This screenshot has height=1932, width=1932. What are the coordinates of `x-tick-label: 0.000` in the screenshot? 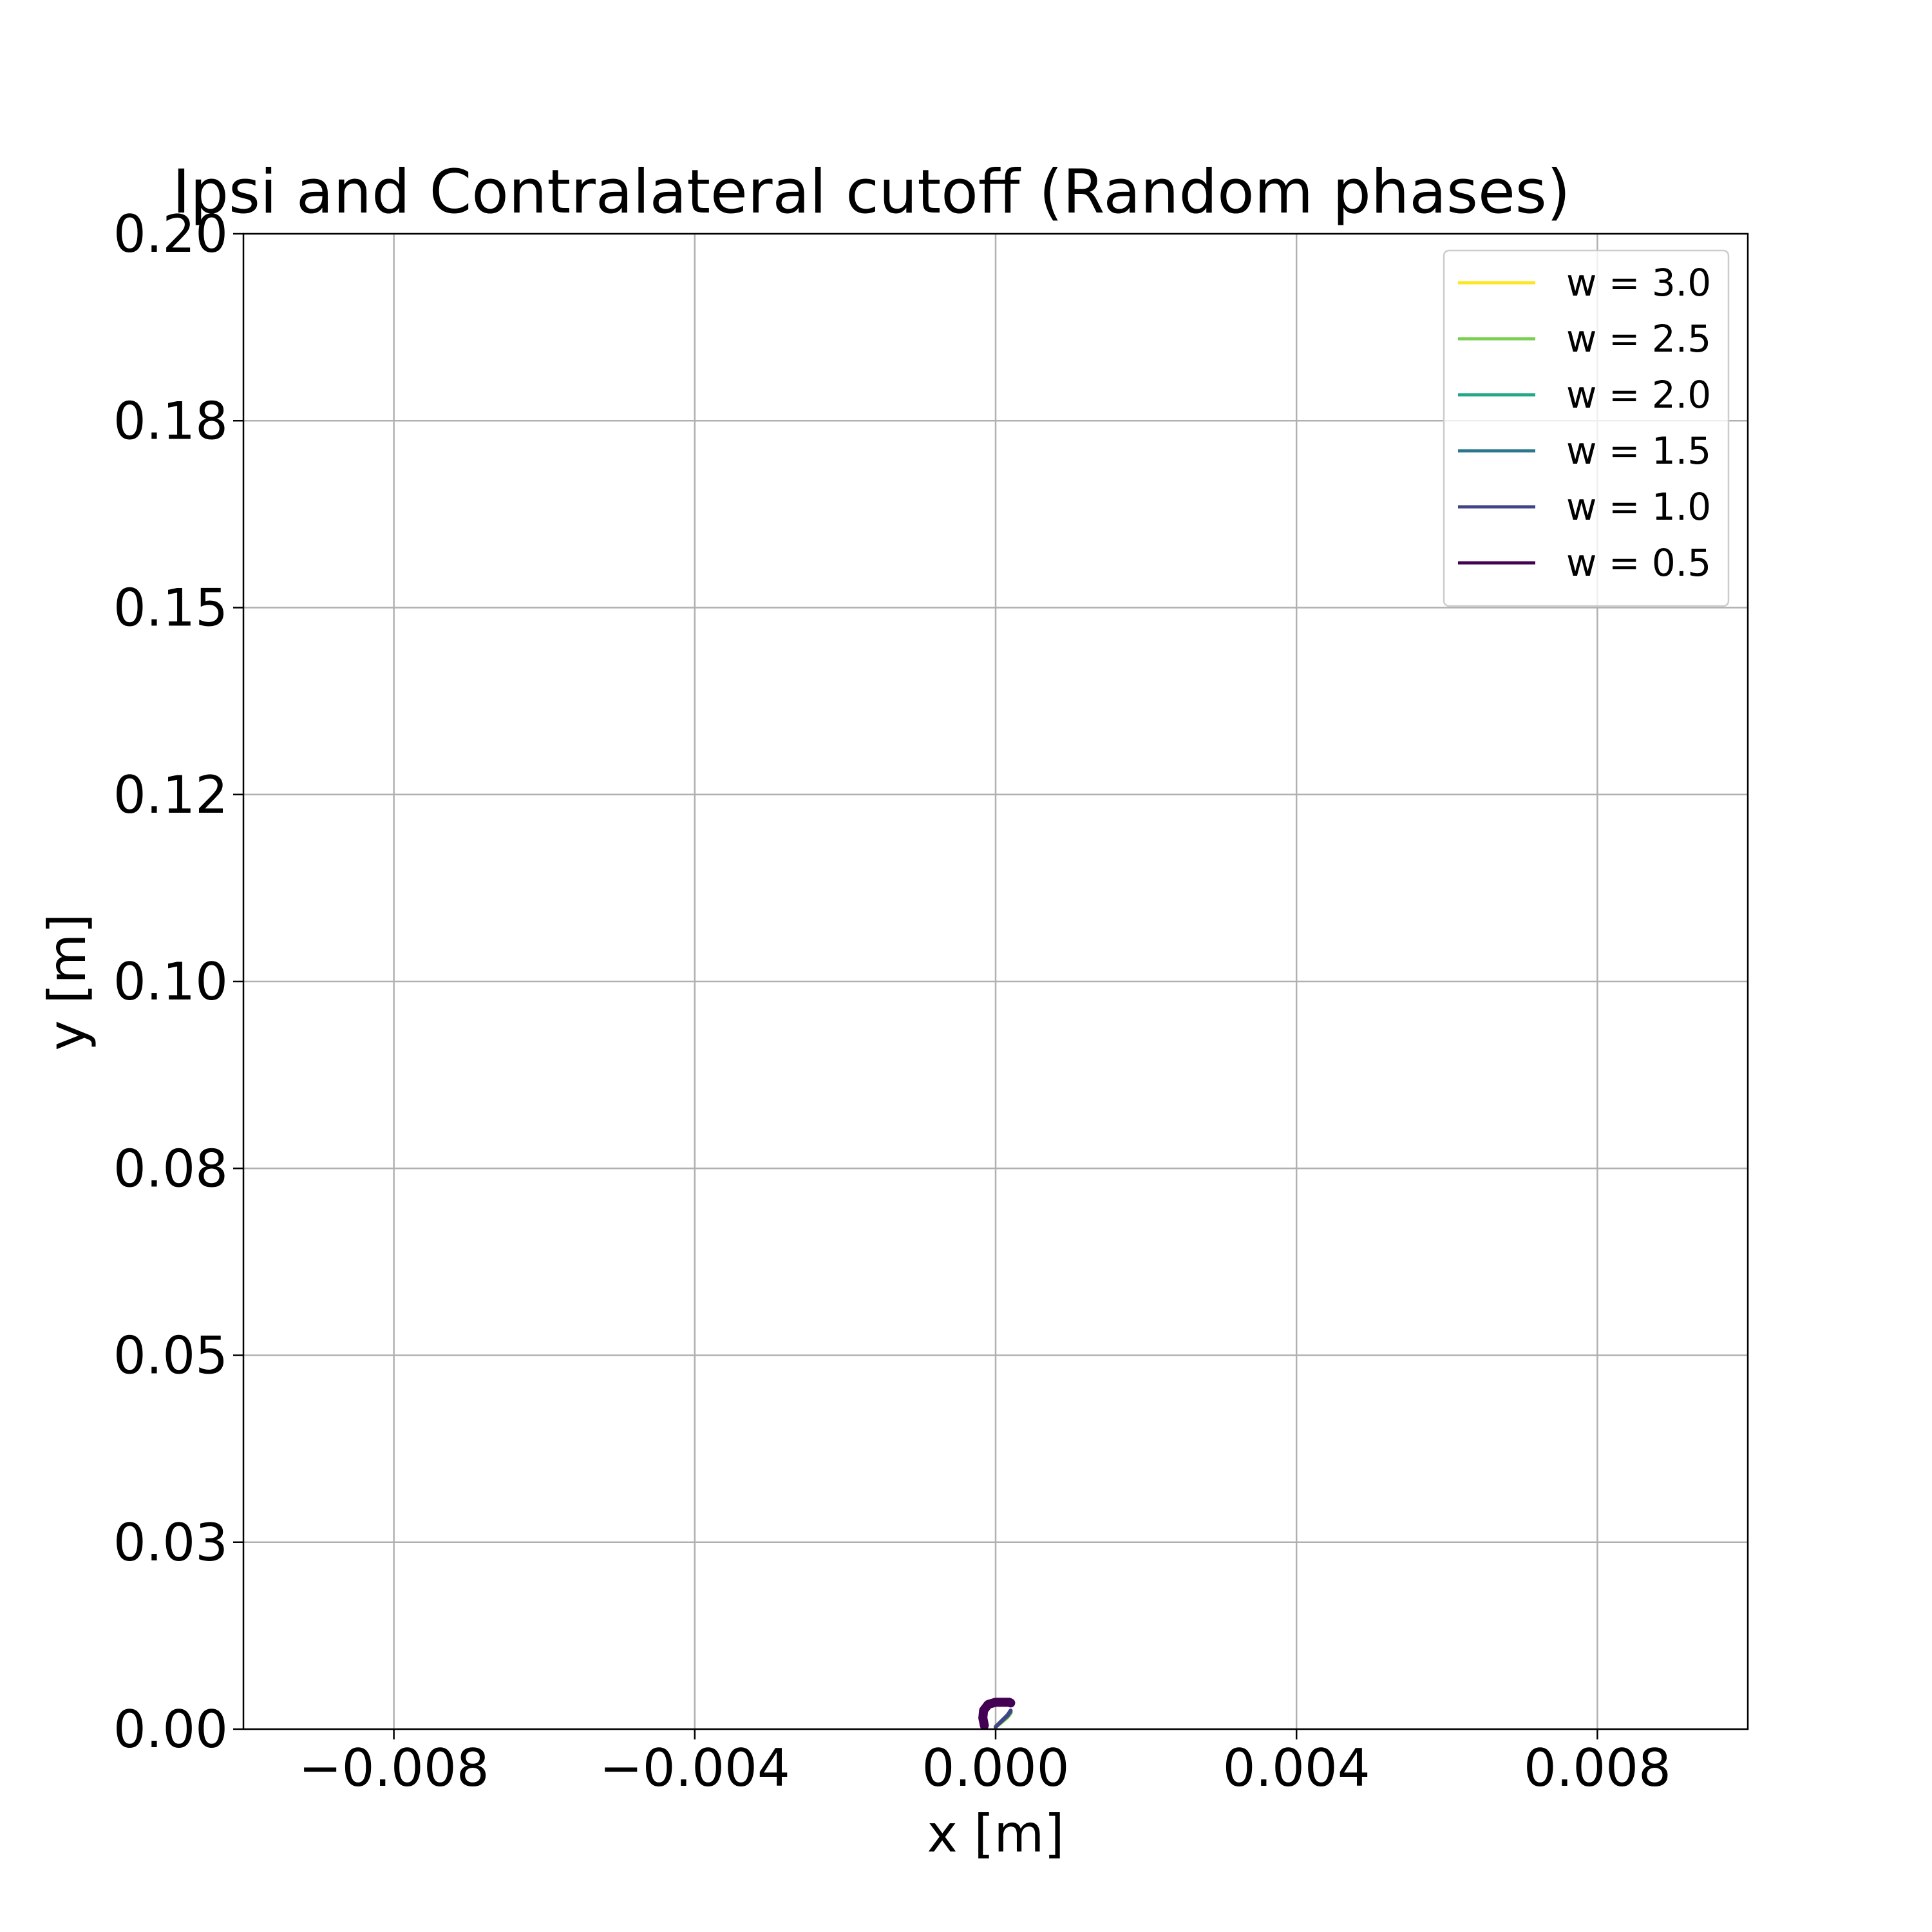 It's located at (996, 1768).